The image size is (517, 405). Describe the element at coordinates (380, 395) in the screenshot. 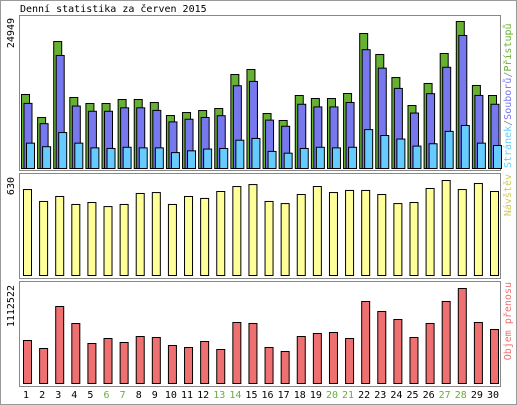

I see `x-tick-label: 23` at that location.